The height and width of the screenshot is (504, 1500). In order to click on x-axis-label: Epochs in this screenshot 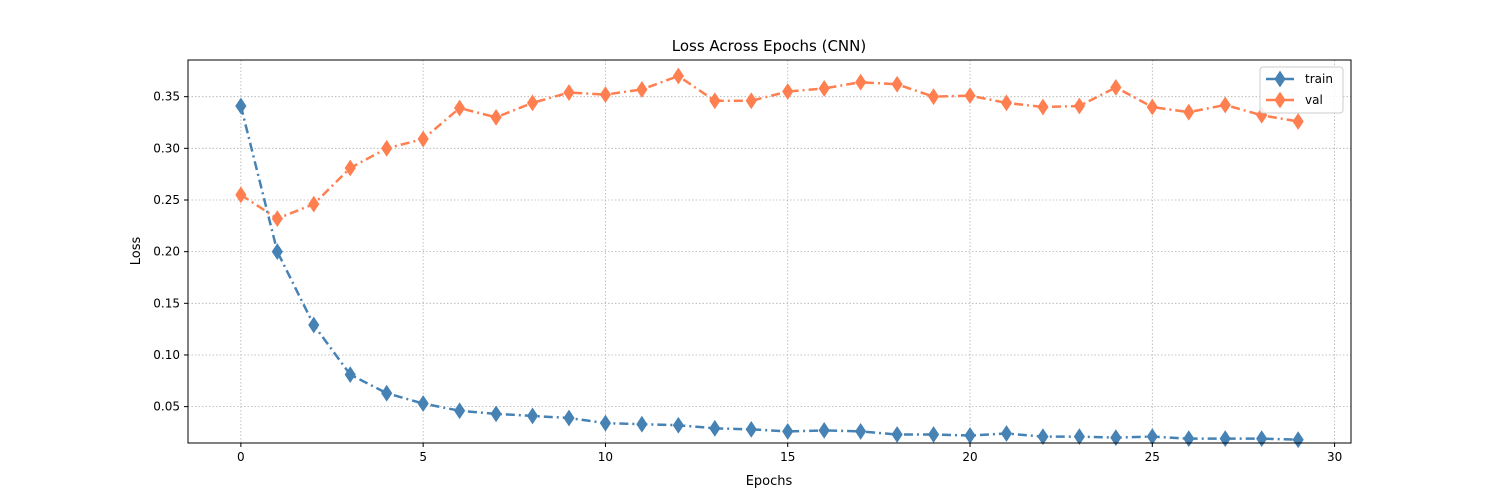, I will do `click(769, 481)`.